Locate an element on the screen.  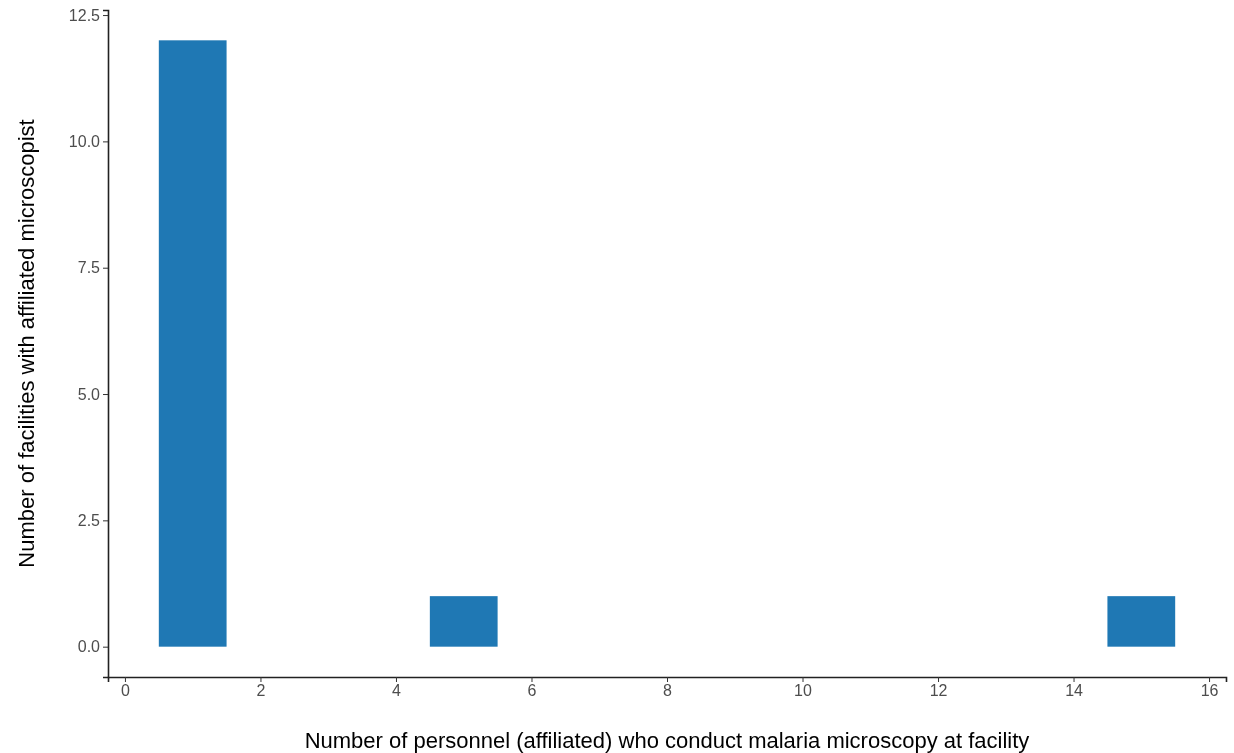
y-tick-label: 5.0 is located at coordinates (89, 394).